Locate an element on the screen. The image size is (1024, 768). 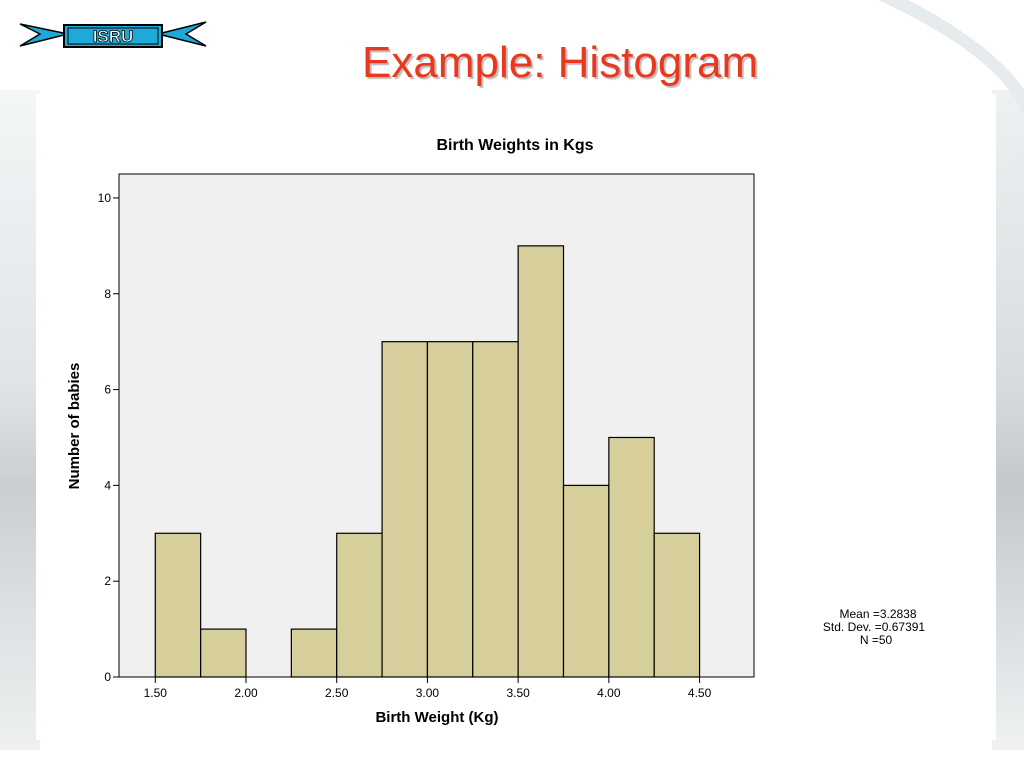
background-left is located at coordinates (20, 420).